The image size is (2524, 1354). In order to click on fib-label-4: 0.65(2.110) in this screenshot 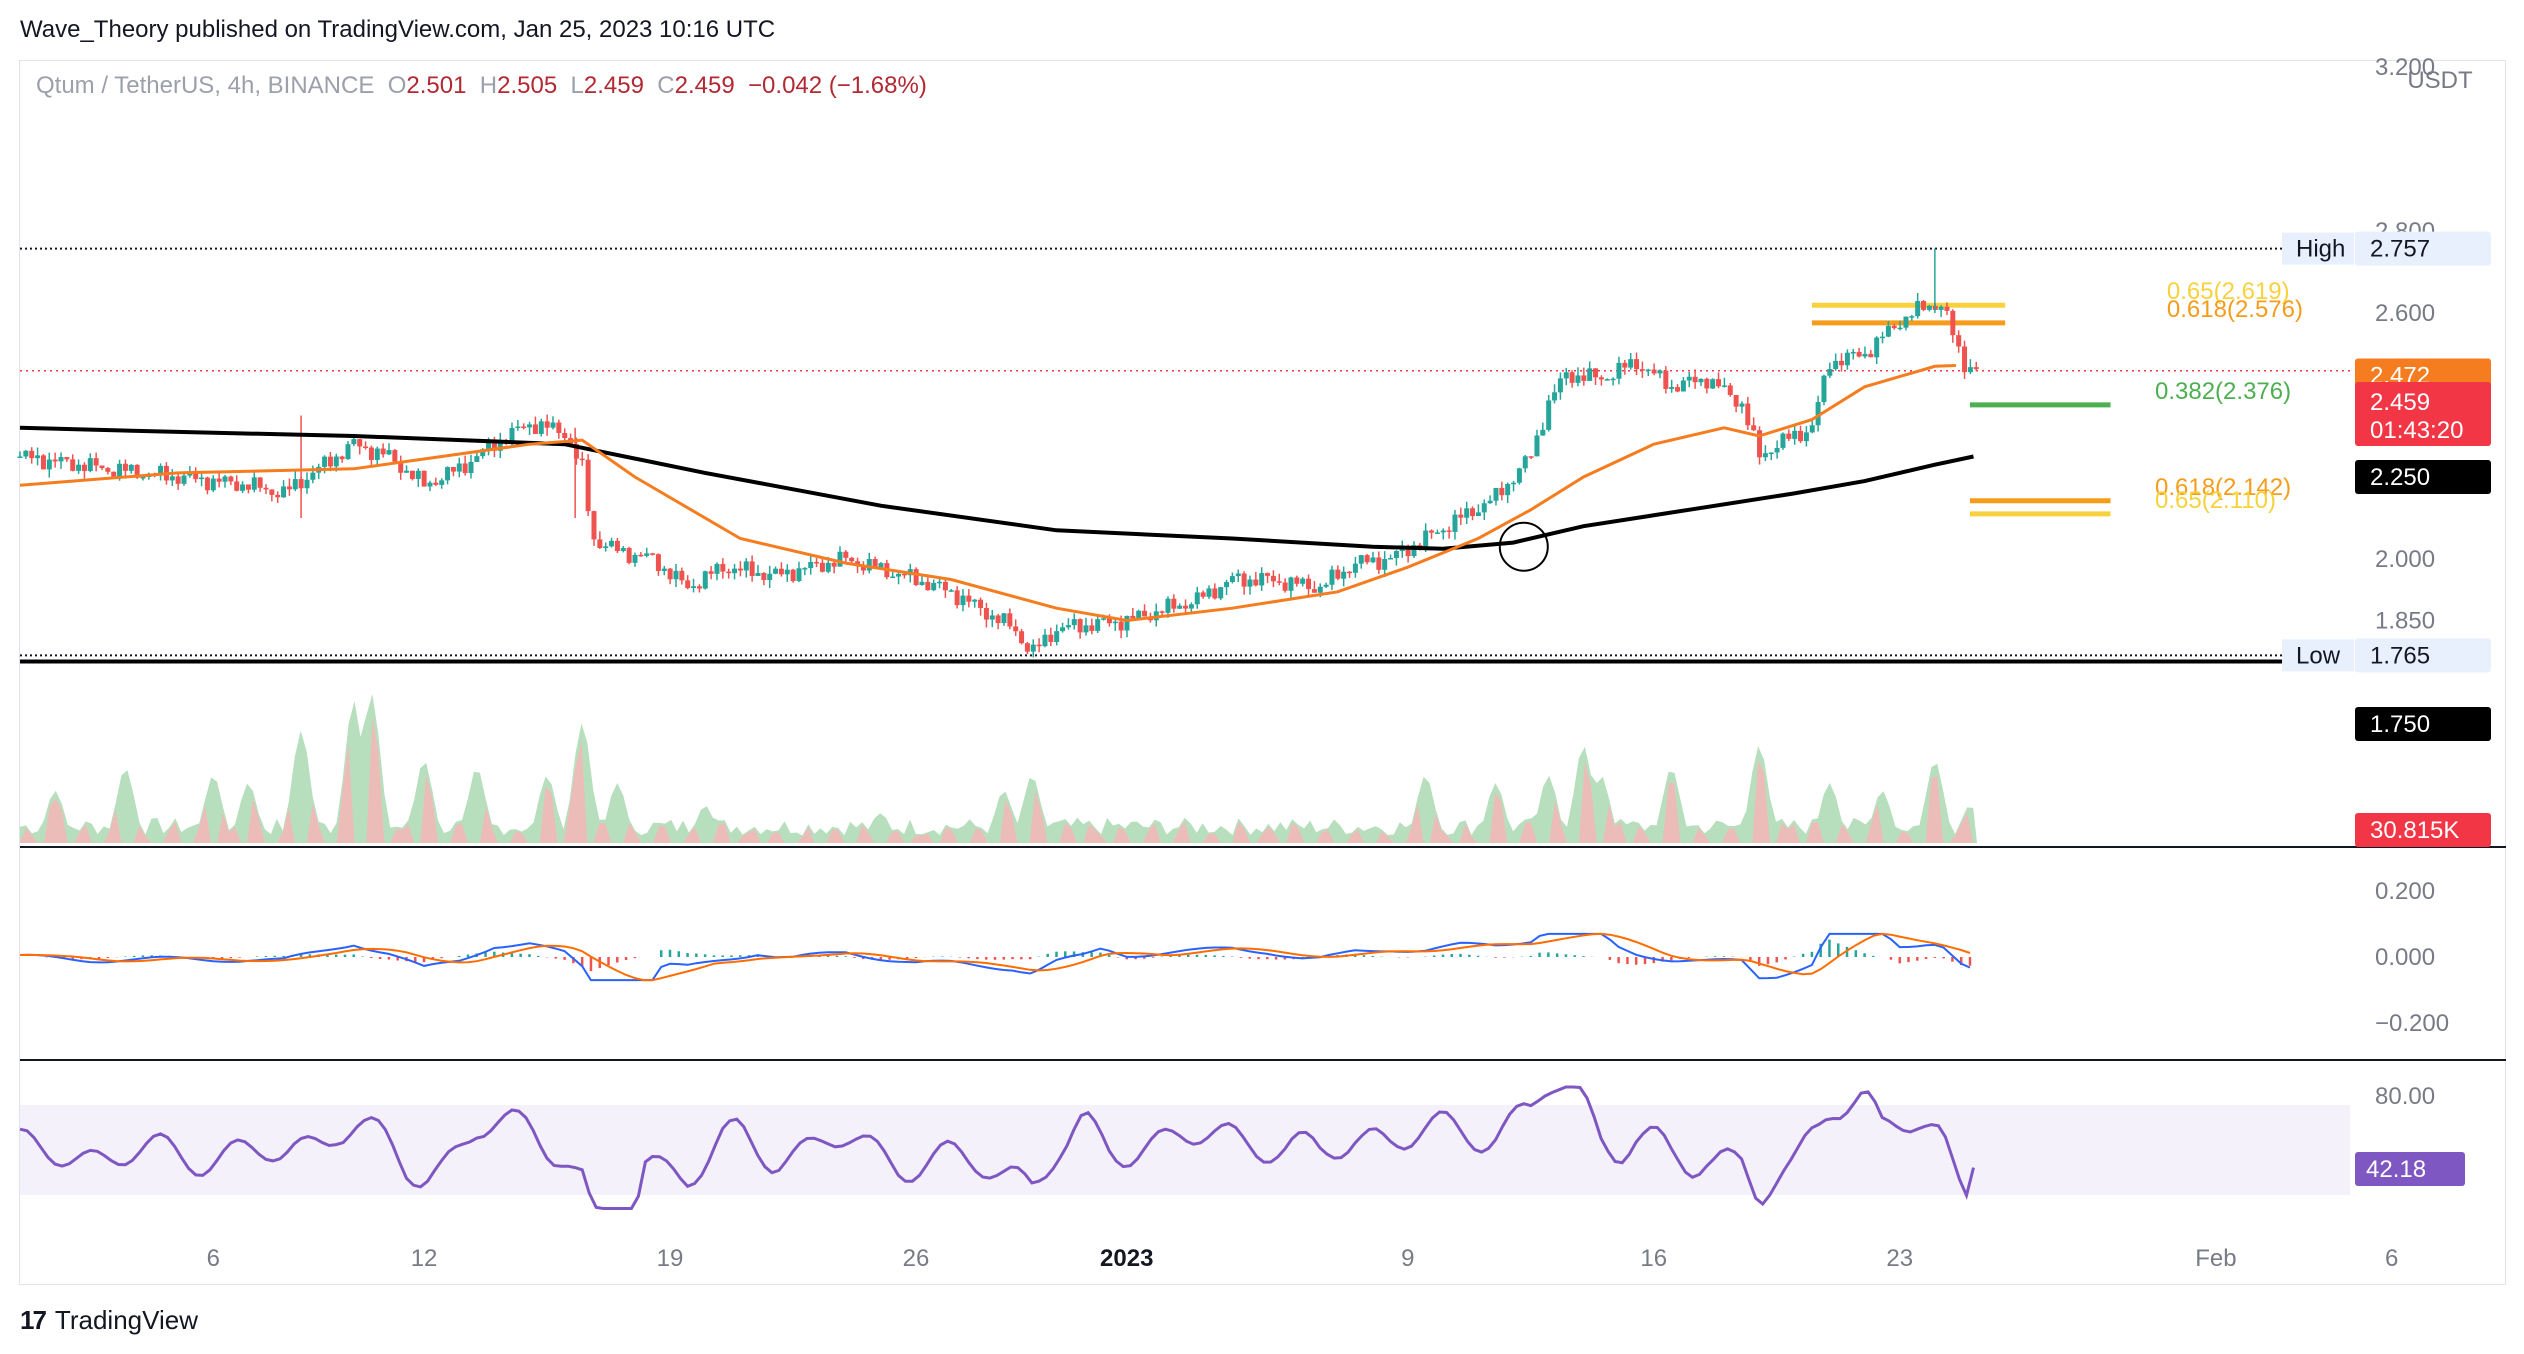, I will do `click(2215, 500)`.